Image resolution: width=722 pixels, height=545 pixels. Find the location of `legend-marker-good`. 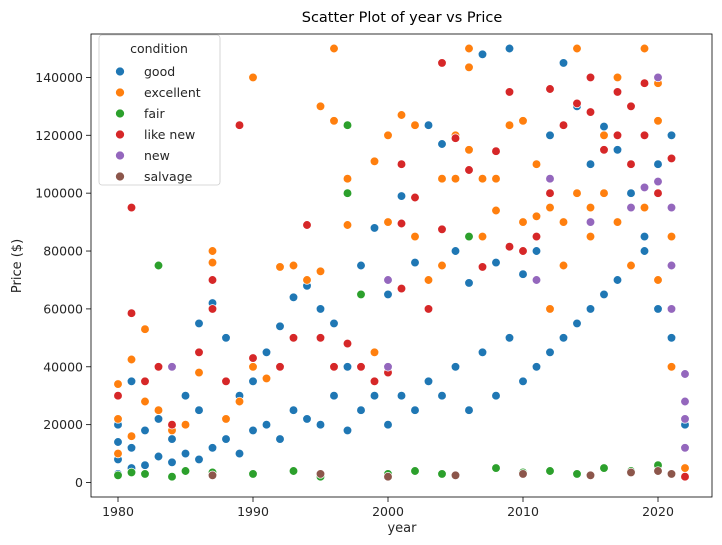

legend-marker-good is located at coordinates (120, 71).